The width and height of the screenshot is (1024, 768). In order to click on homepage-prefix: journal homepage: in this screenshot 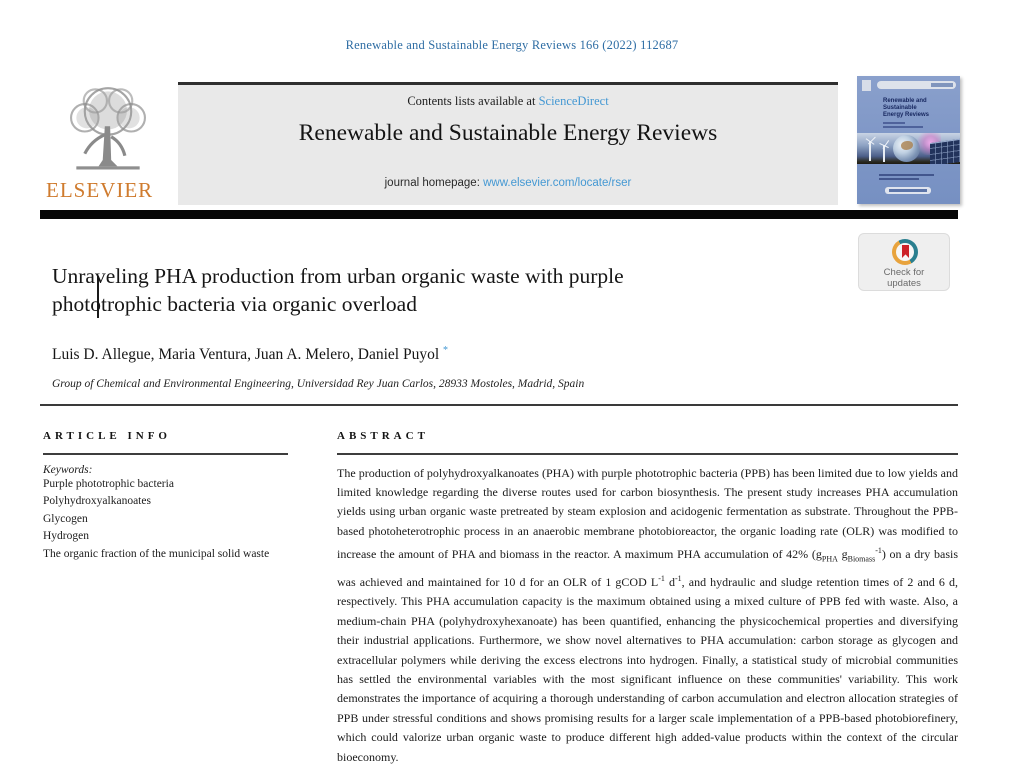, I will do `click(434, 183)`.